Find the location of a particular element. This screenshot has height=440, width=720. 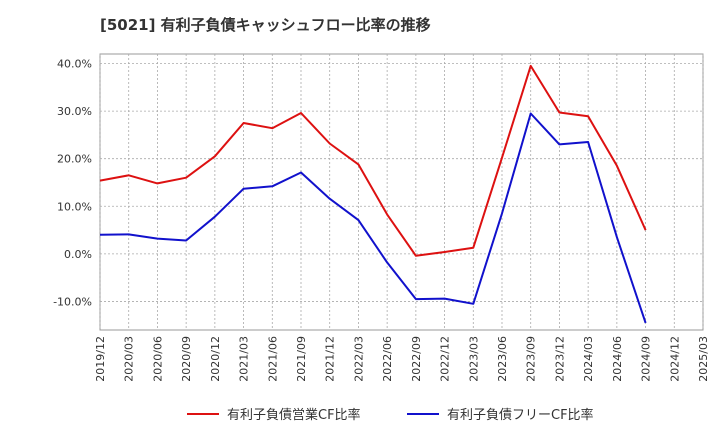

x-tick-label: 2022/12 is located at coordinates (445, 359).